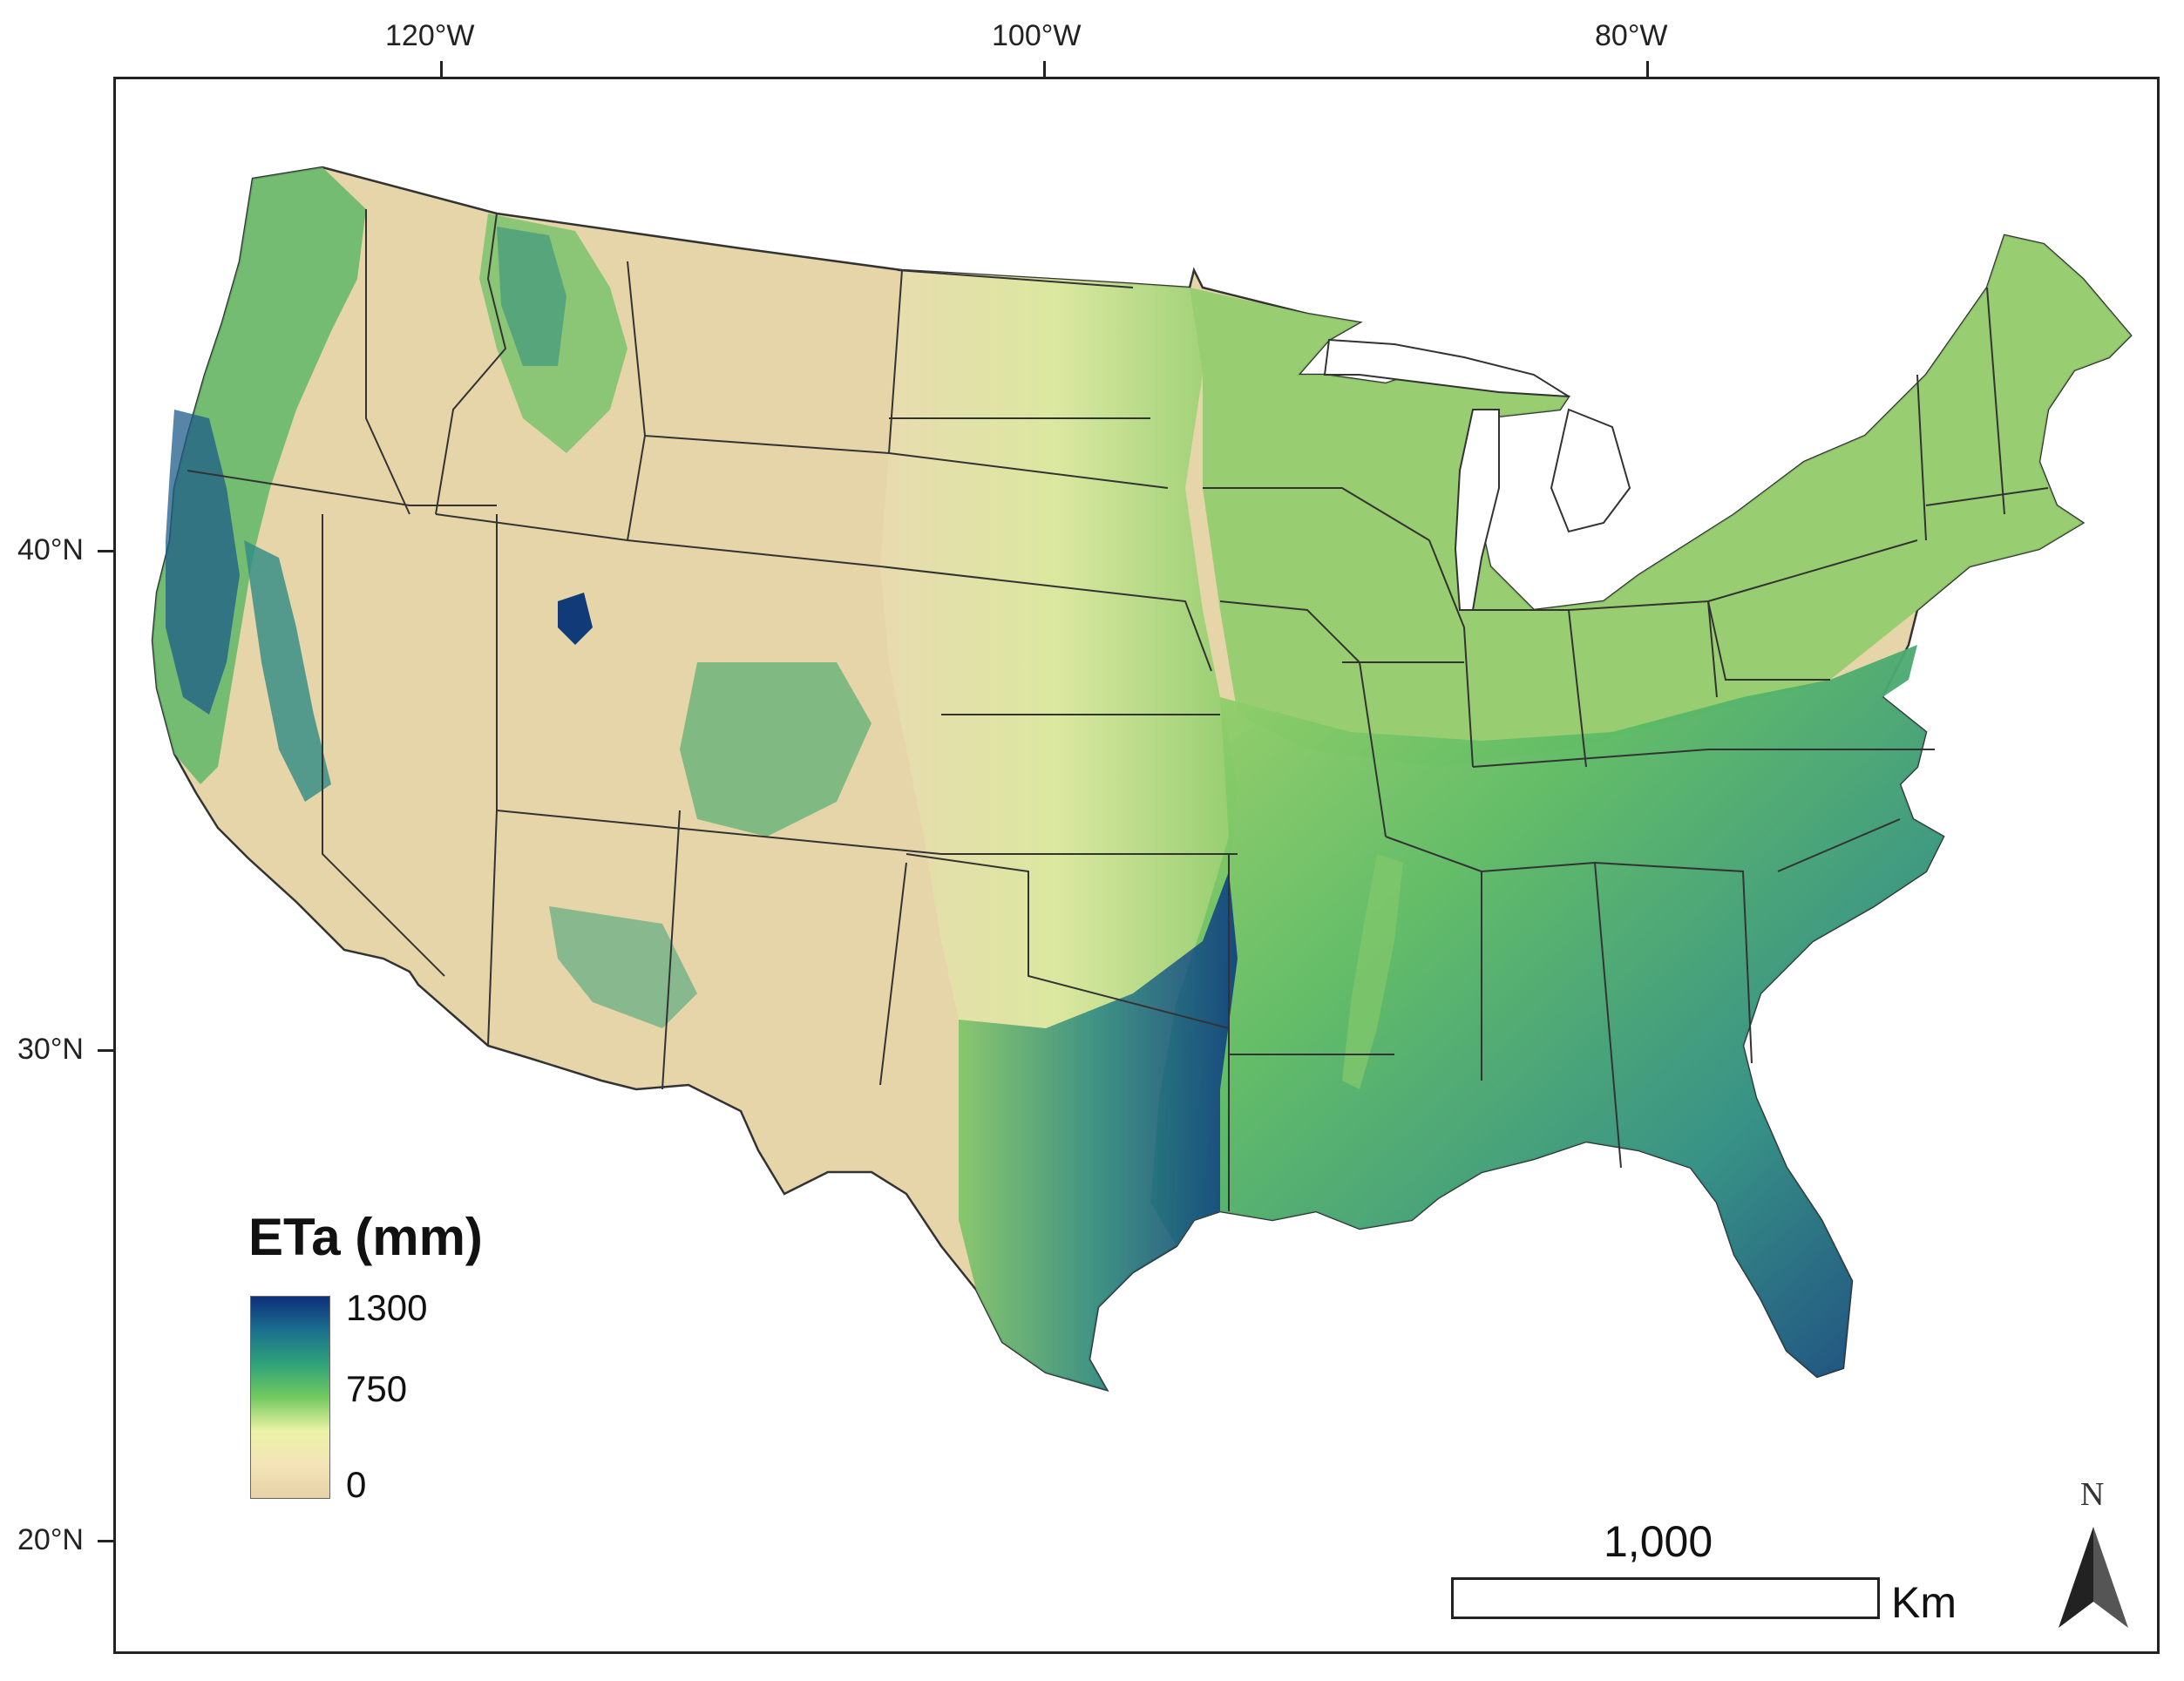 This screenshot has width=2184, height=1681. What do you see at coordinates (623, 967) in the screenshot?
I see `mogollon-rim-zone` at bounding box center [623, 967].